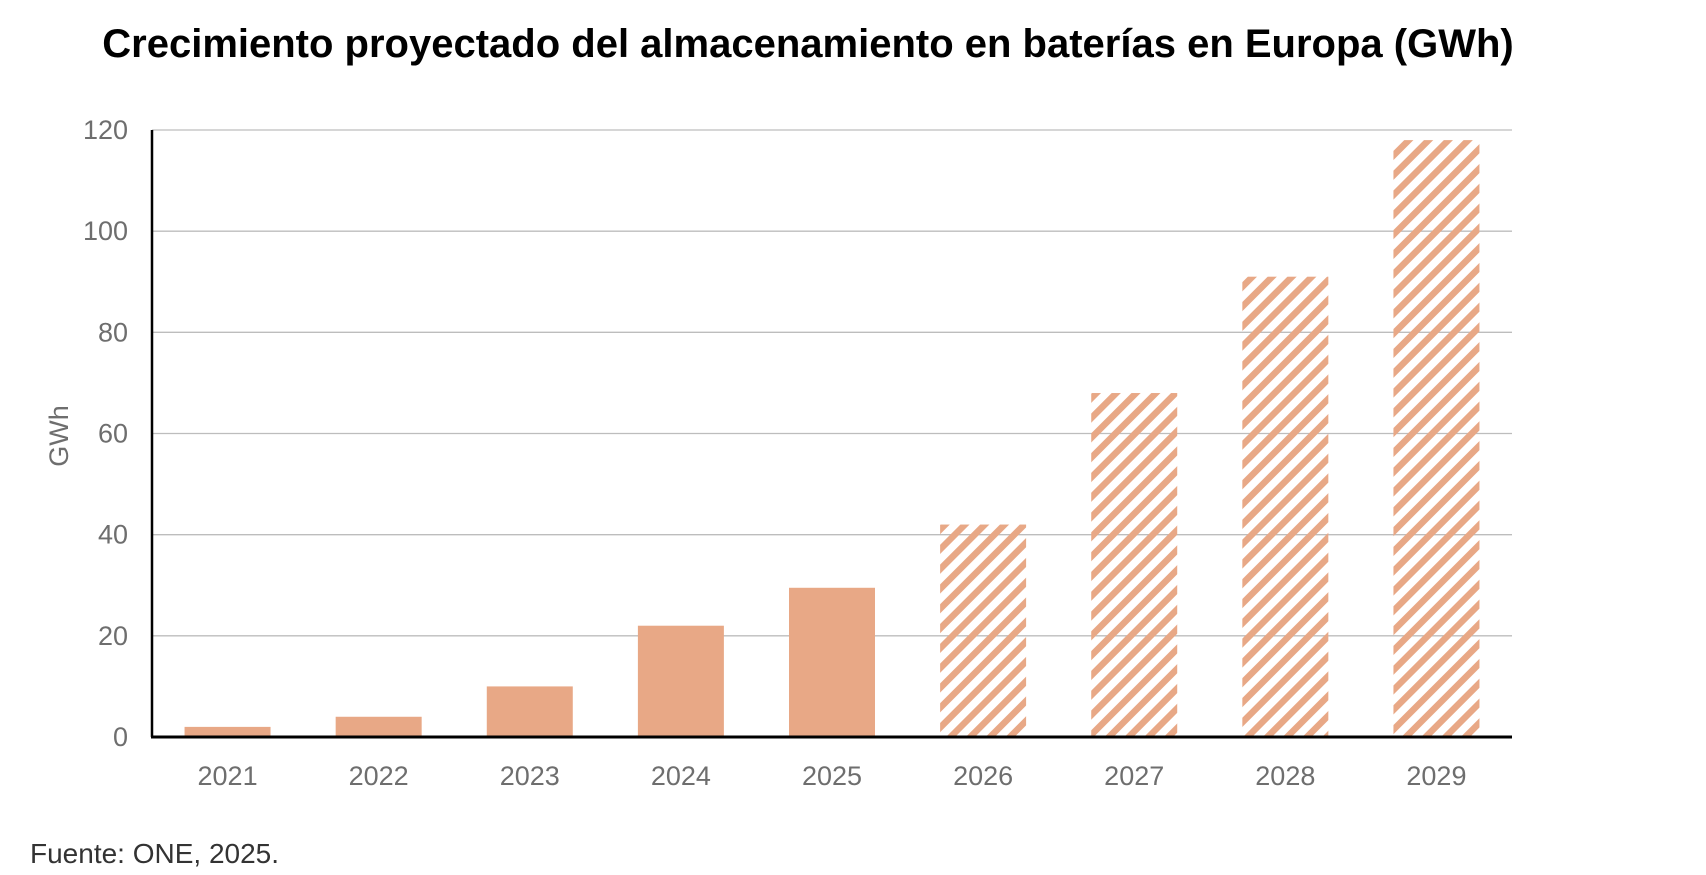 Image resolution: width=1706 pixels, height=875 pixels. I want to click on bar-2023, so click(529, 711).